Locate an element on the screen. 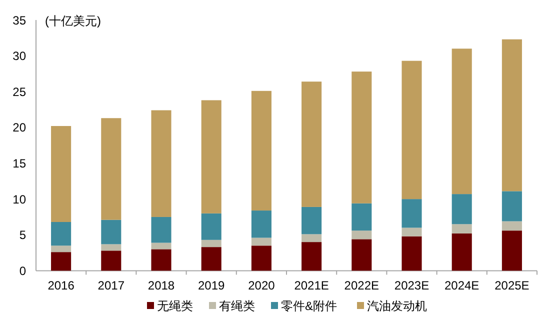  legend-label: 汽油发动机 is located at coordinates (397, 306).